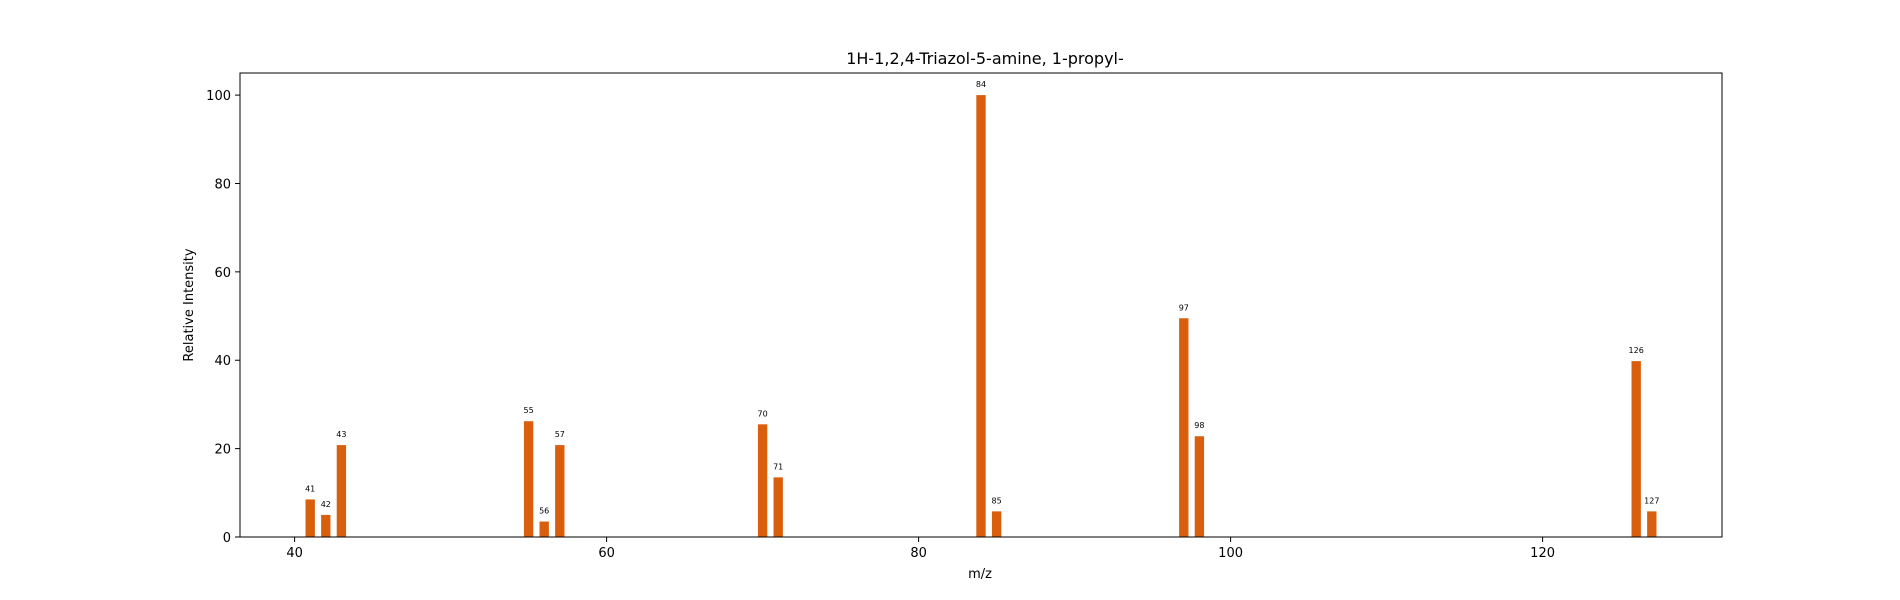  Describe the element at coordinates (310, 488) in the screenshot. I see `bar-label-41: 41` at that location.